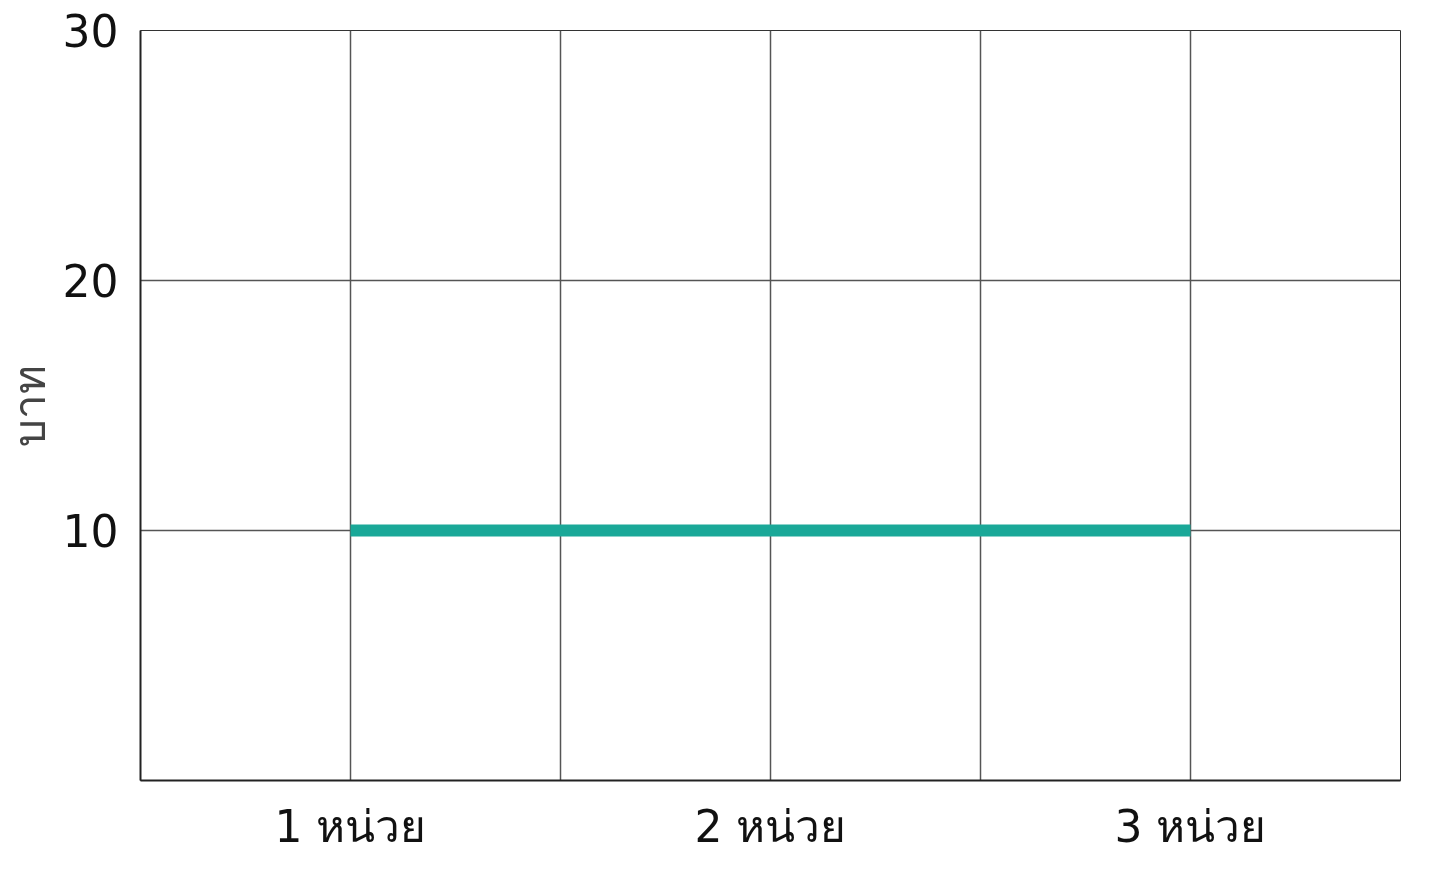 The image size is (1436, 880). I want to click on y-tick-label: 20, so click(90, 281).